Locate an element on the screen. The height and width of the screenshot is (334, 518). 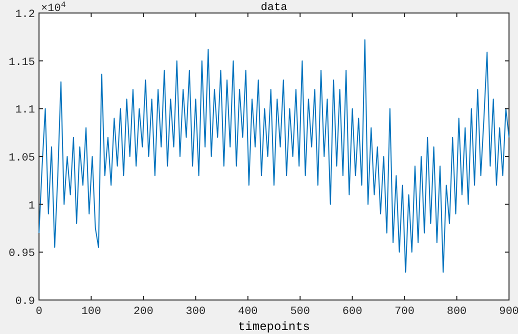
x-tick-label: 0 is located at coordinates (39, 312).